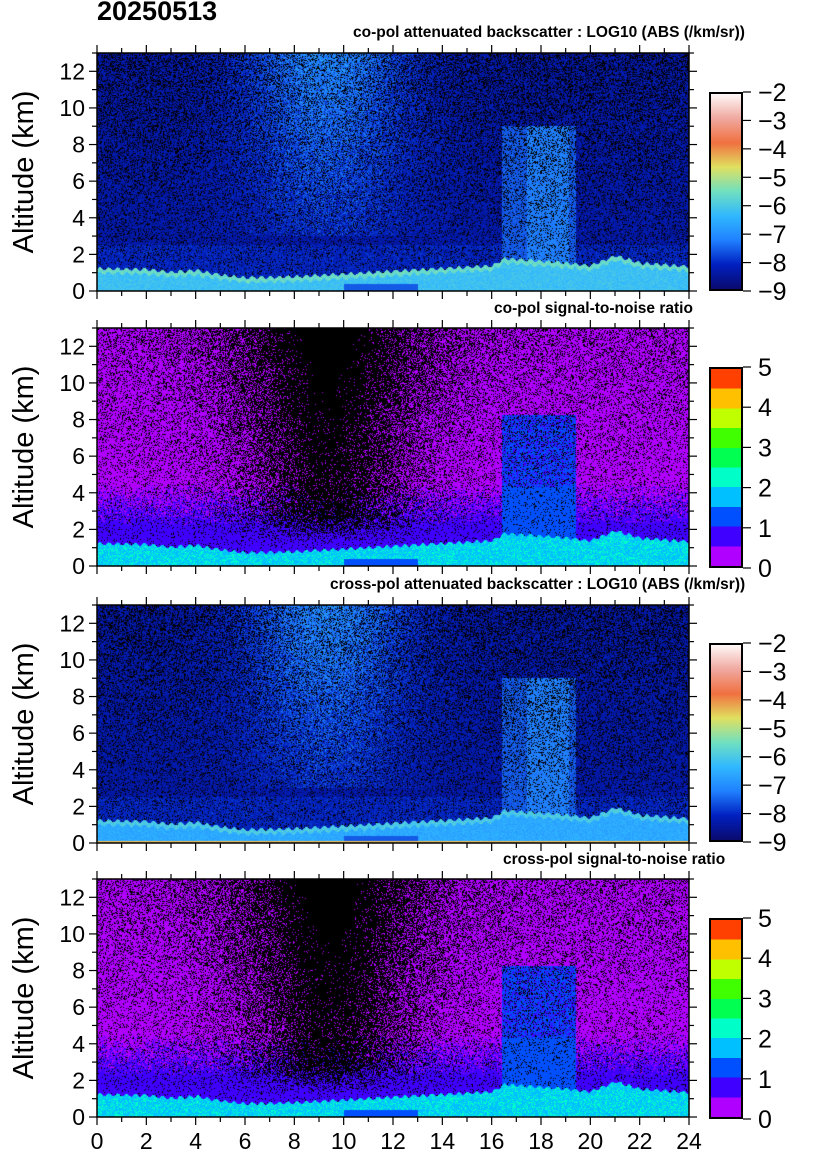 The image size is (826, 1169). What do you see at coordinates (443, 1141) in the screenshot?
I see `x-tick-label: 14` at bounding box center [443, 1141].